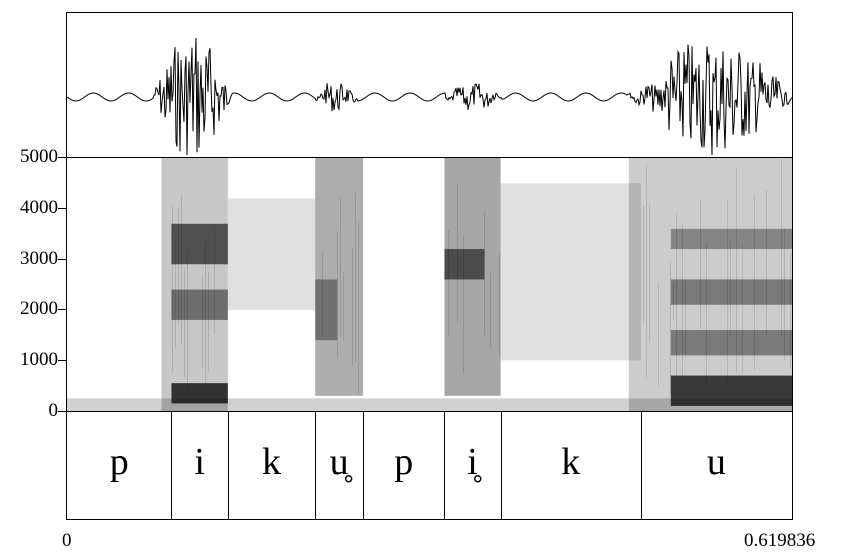 The width and height of the screenshot is (842, 555). I want to click on frequency-tick-label: 1000, so click(39, 360).